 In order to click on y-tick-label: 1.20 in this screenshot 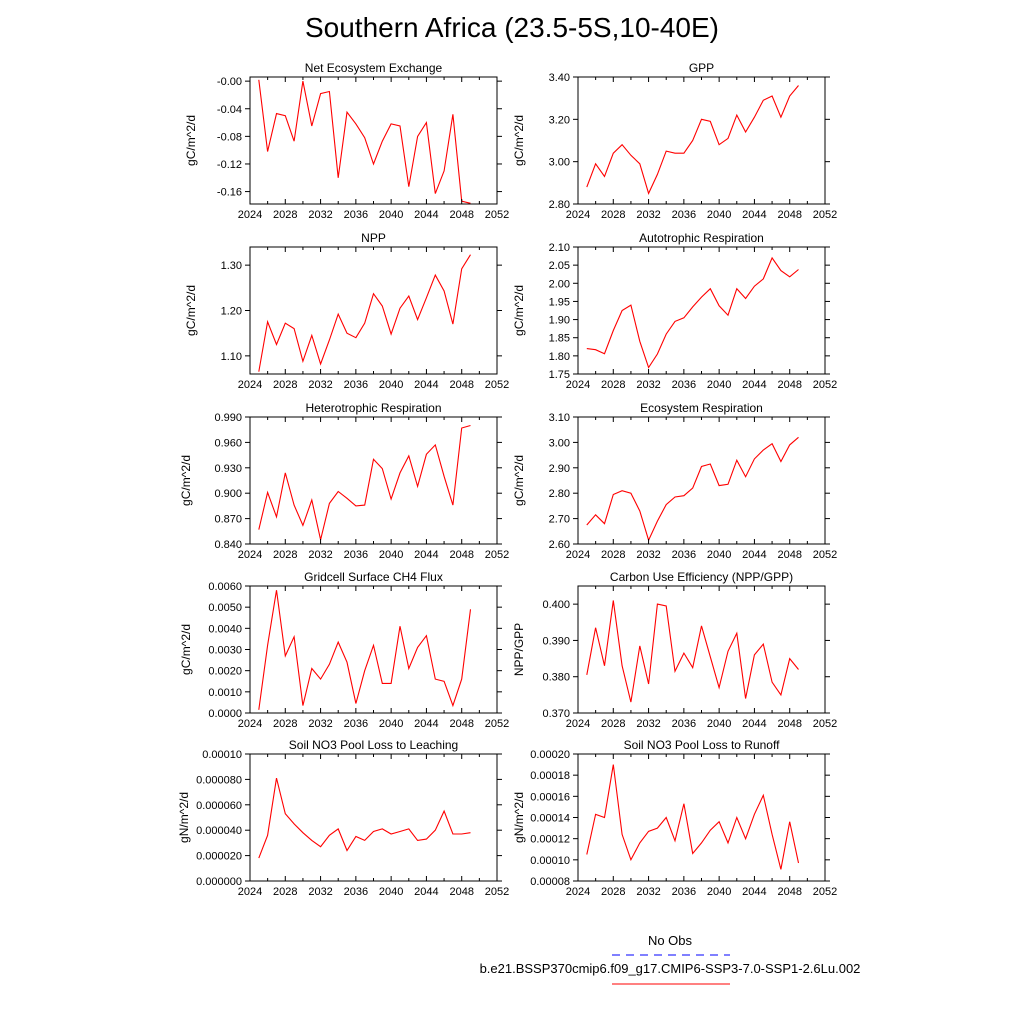, I will do `click(231, 312)`.